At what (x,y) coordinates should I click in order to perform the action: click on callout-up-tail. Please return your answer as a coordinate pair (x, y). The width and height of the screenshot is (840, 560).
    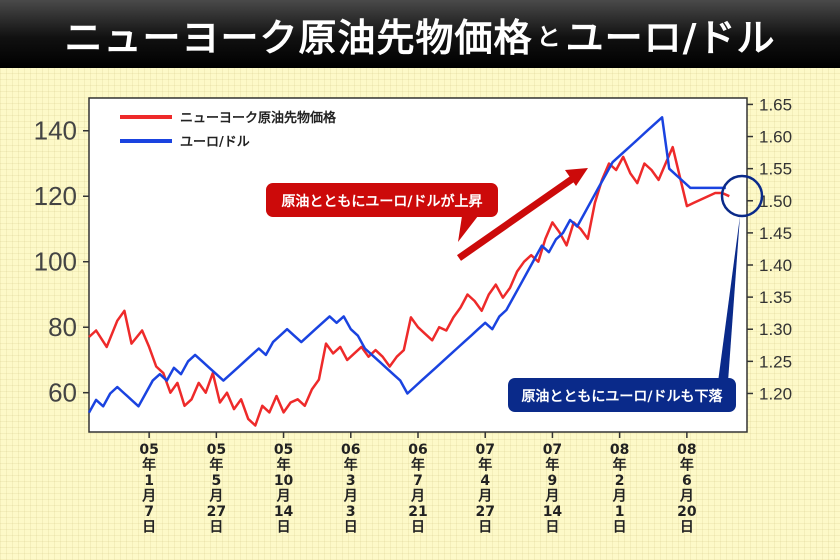
    Looking at the image, I should click on (468, 229).